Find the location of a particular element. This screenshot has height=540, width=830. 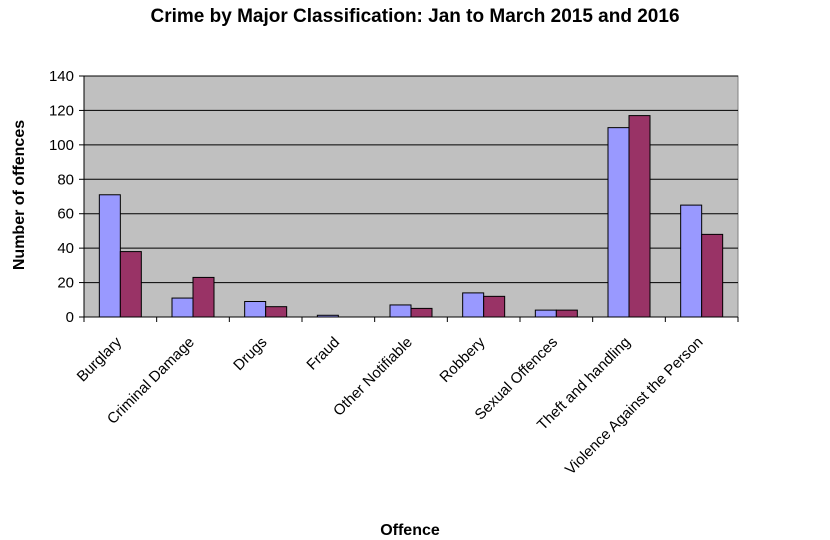

x-tick-label: Violence Against the Person is located at coordinates (634, 406).